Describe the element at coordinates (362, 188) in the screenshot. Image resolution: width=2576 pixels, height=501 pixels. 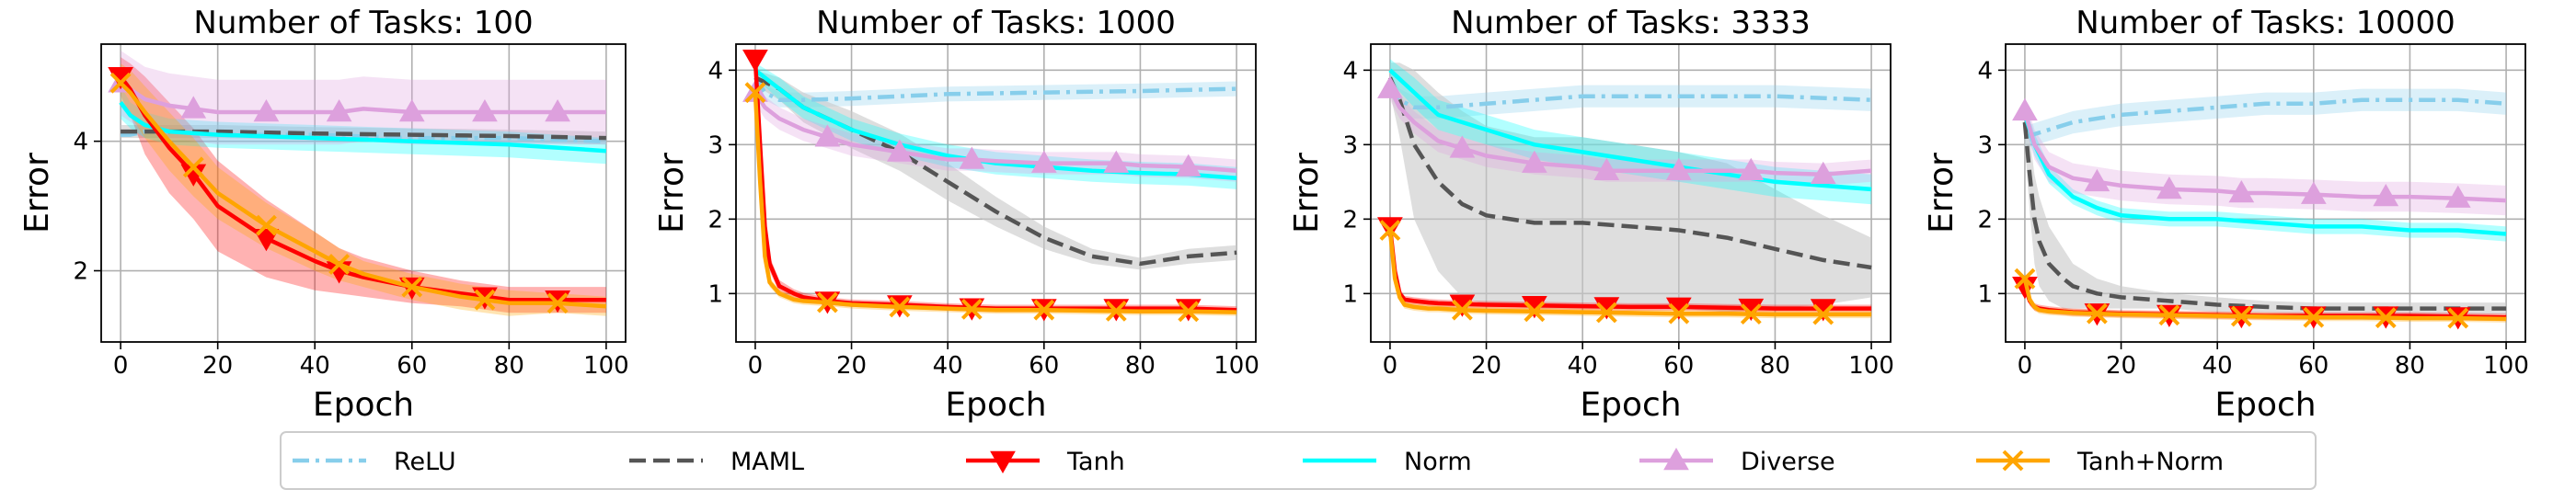
I see `series-line-tanh` at that location.